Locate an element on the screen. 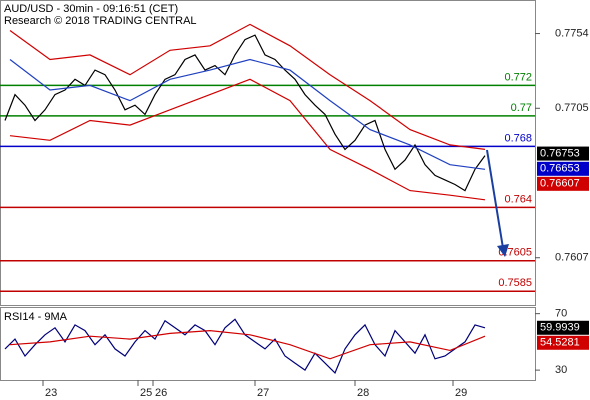 This screenshot has height=400, width=590. chart-subtitle: Research © 2018 TRADING CENTRAL is located at coordinates (100, 21).